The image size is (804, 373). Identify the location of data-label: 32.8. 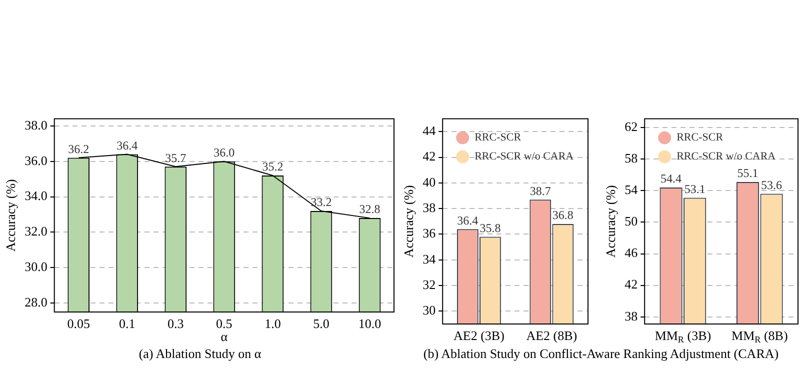
(369, 209).